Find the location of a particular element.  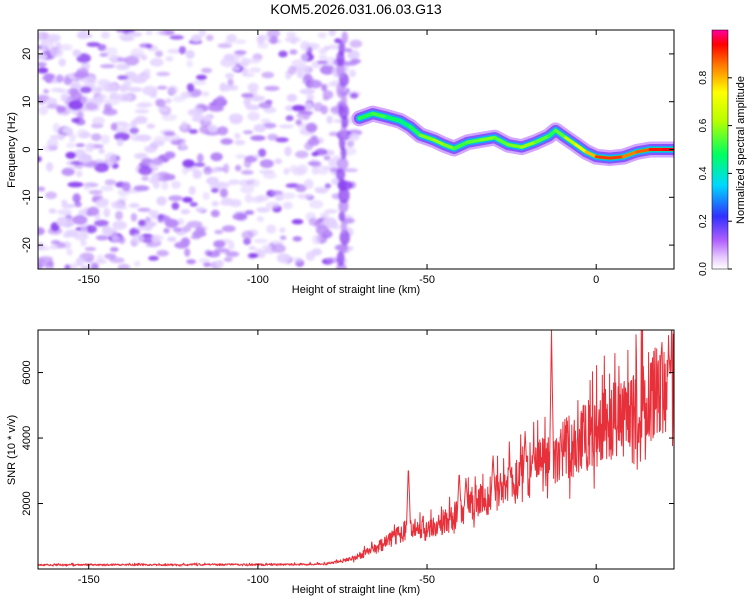

colorbar-tick-label: 0.0 is located at coordinates (703, 269).